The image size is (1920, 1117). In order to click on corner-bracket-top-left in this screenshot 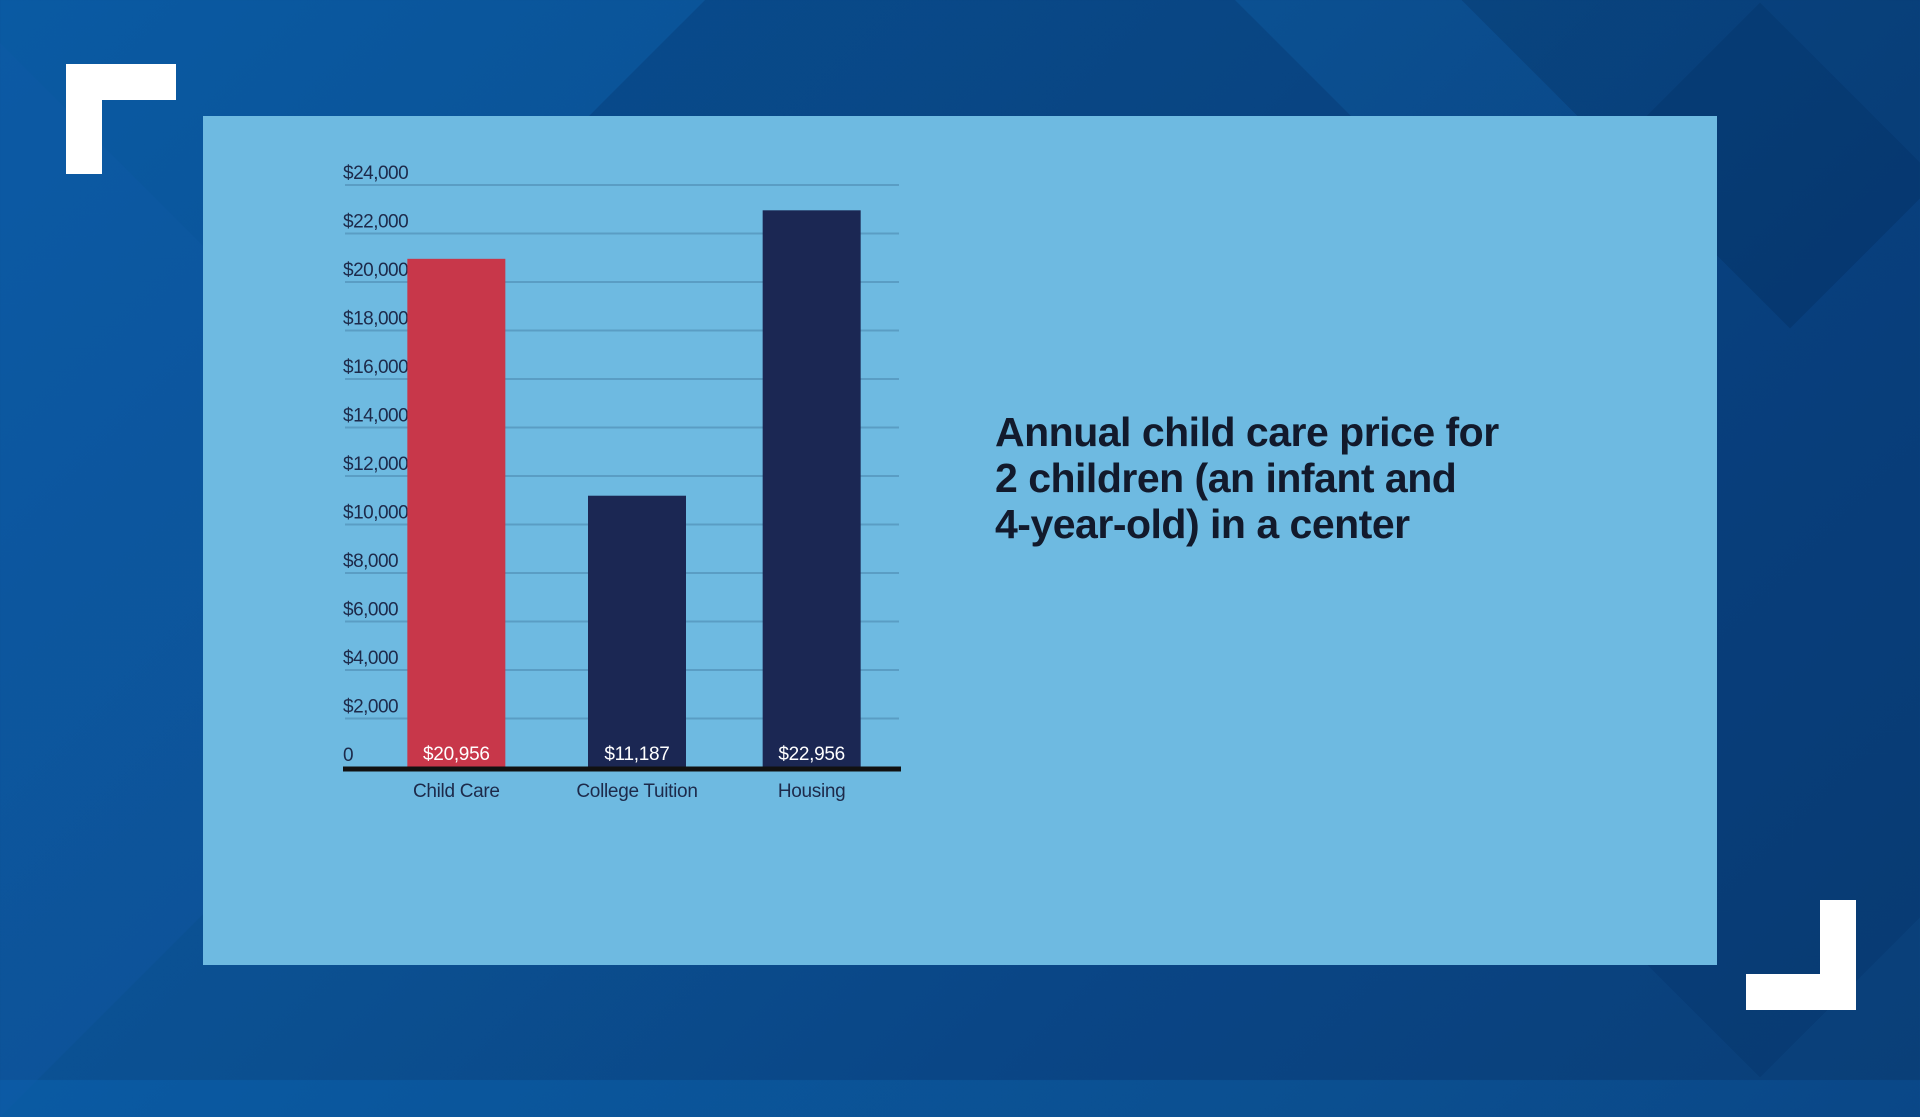, I will do `click(84, 119)`.